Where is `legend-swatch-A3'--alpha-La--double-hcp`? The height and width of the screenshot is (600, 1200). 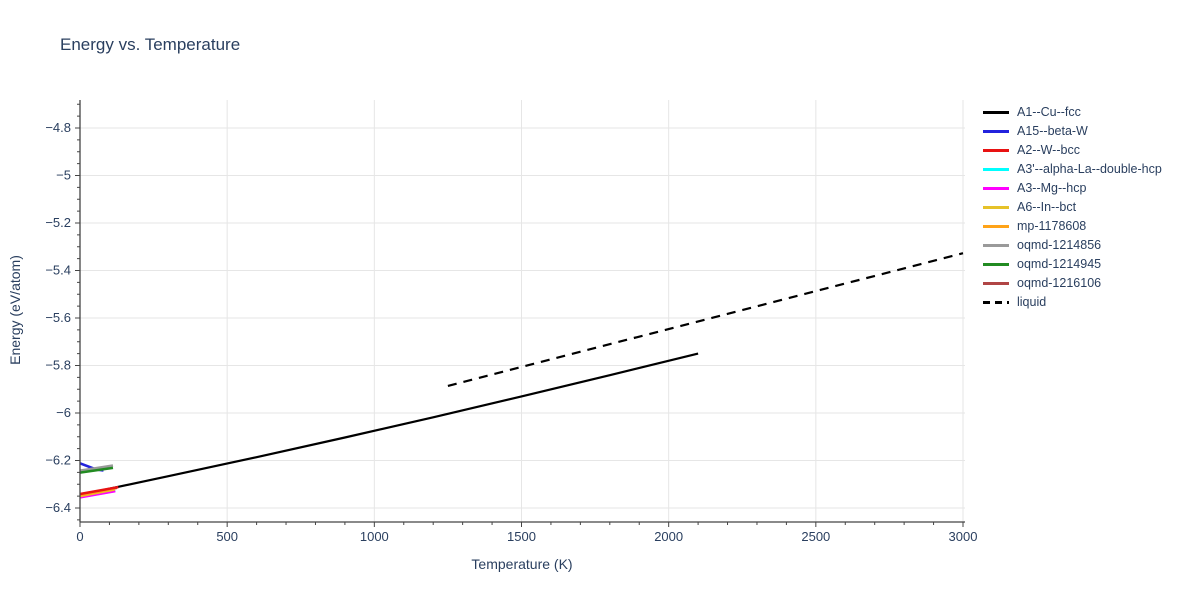
legend-swatch-A3'--alpha-La--double-hcp is located at coordinates (996, 169).